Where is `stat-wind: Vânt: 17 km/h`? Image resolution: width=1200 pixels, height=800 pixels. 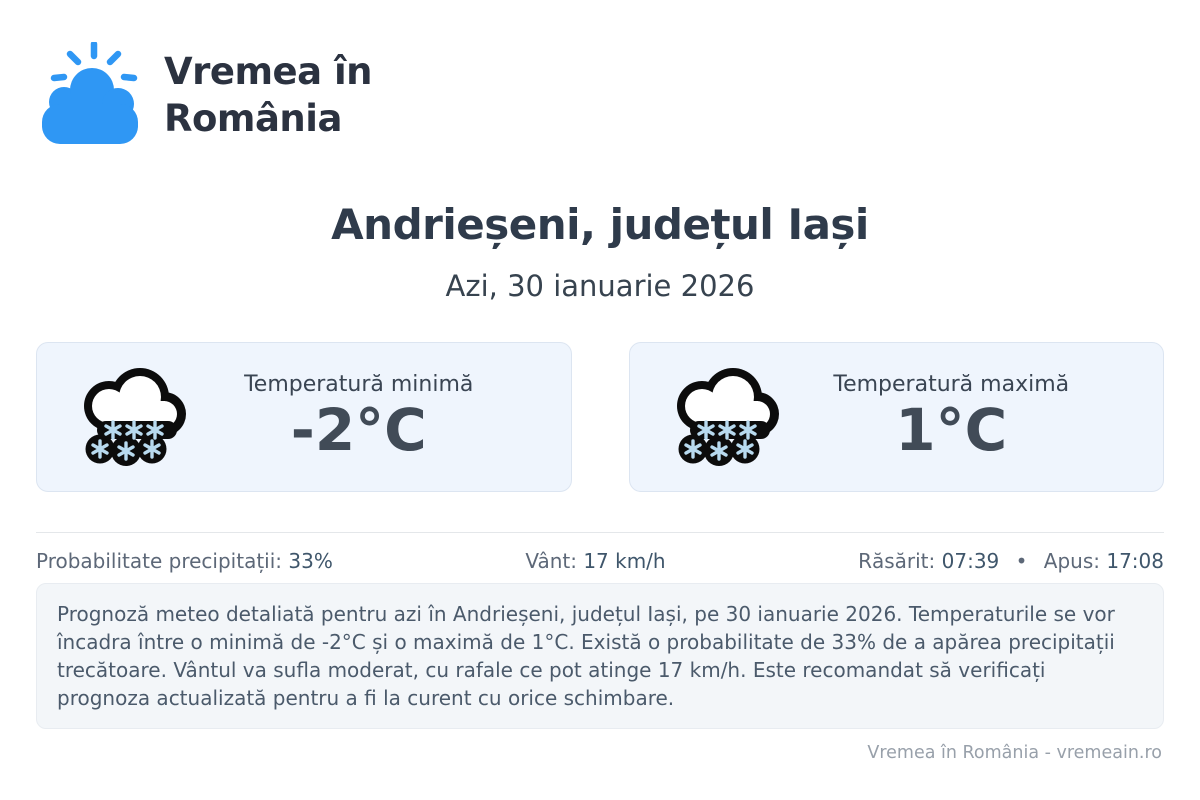
stat-wind: Vânt: 17 km/h is located at coordinates (595, 561).